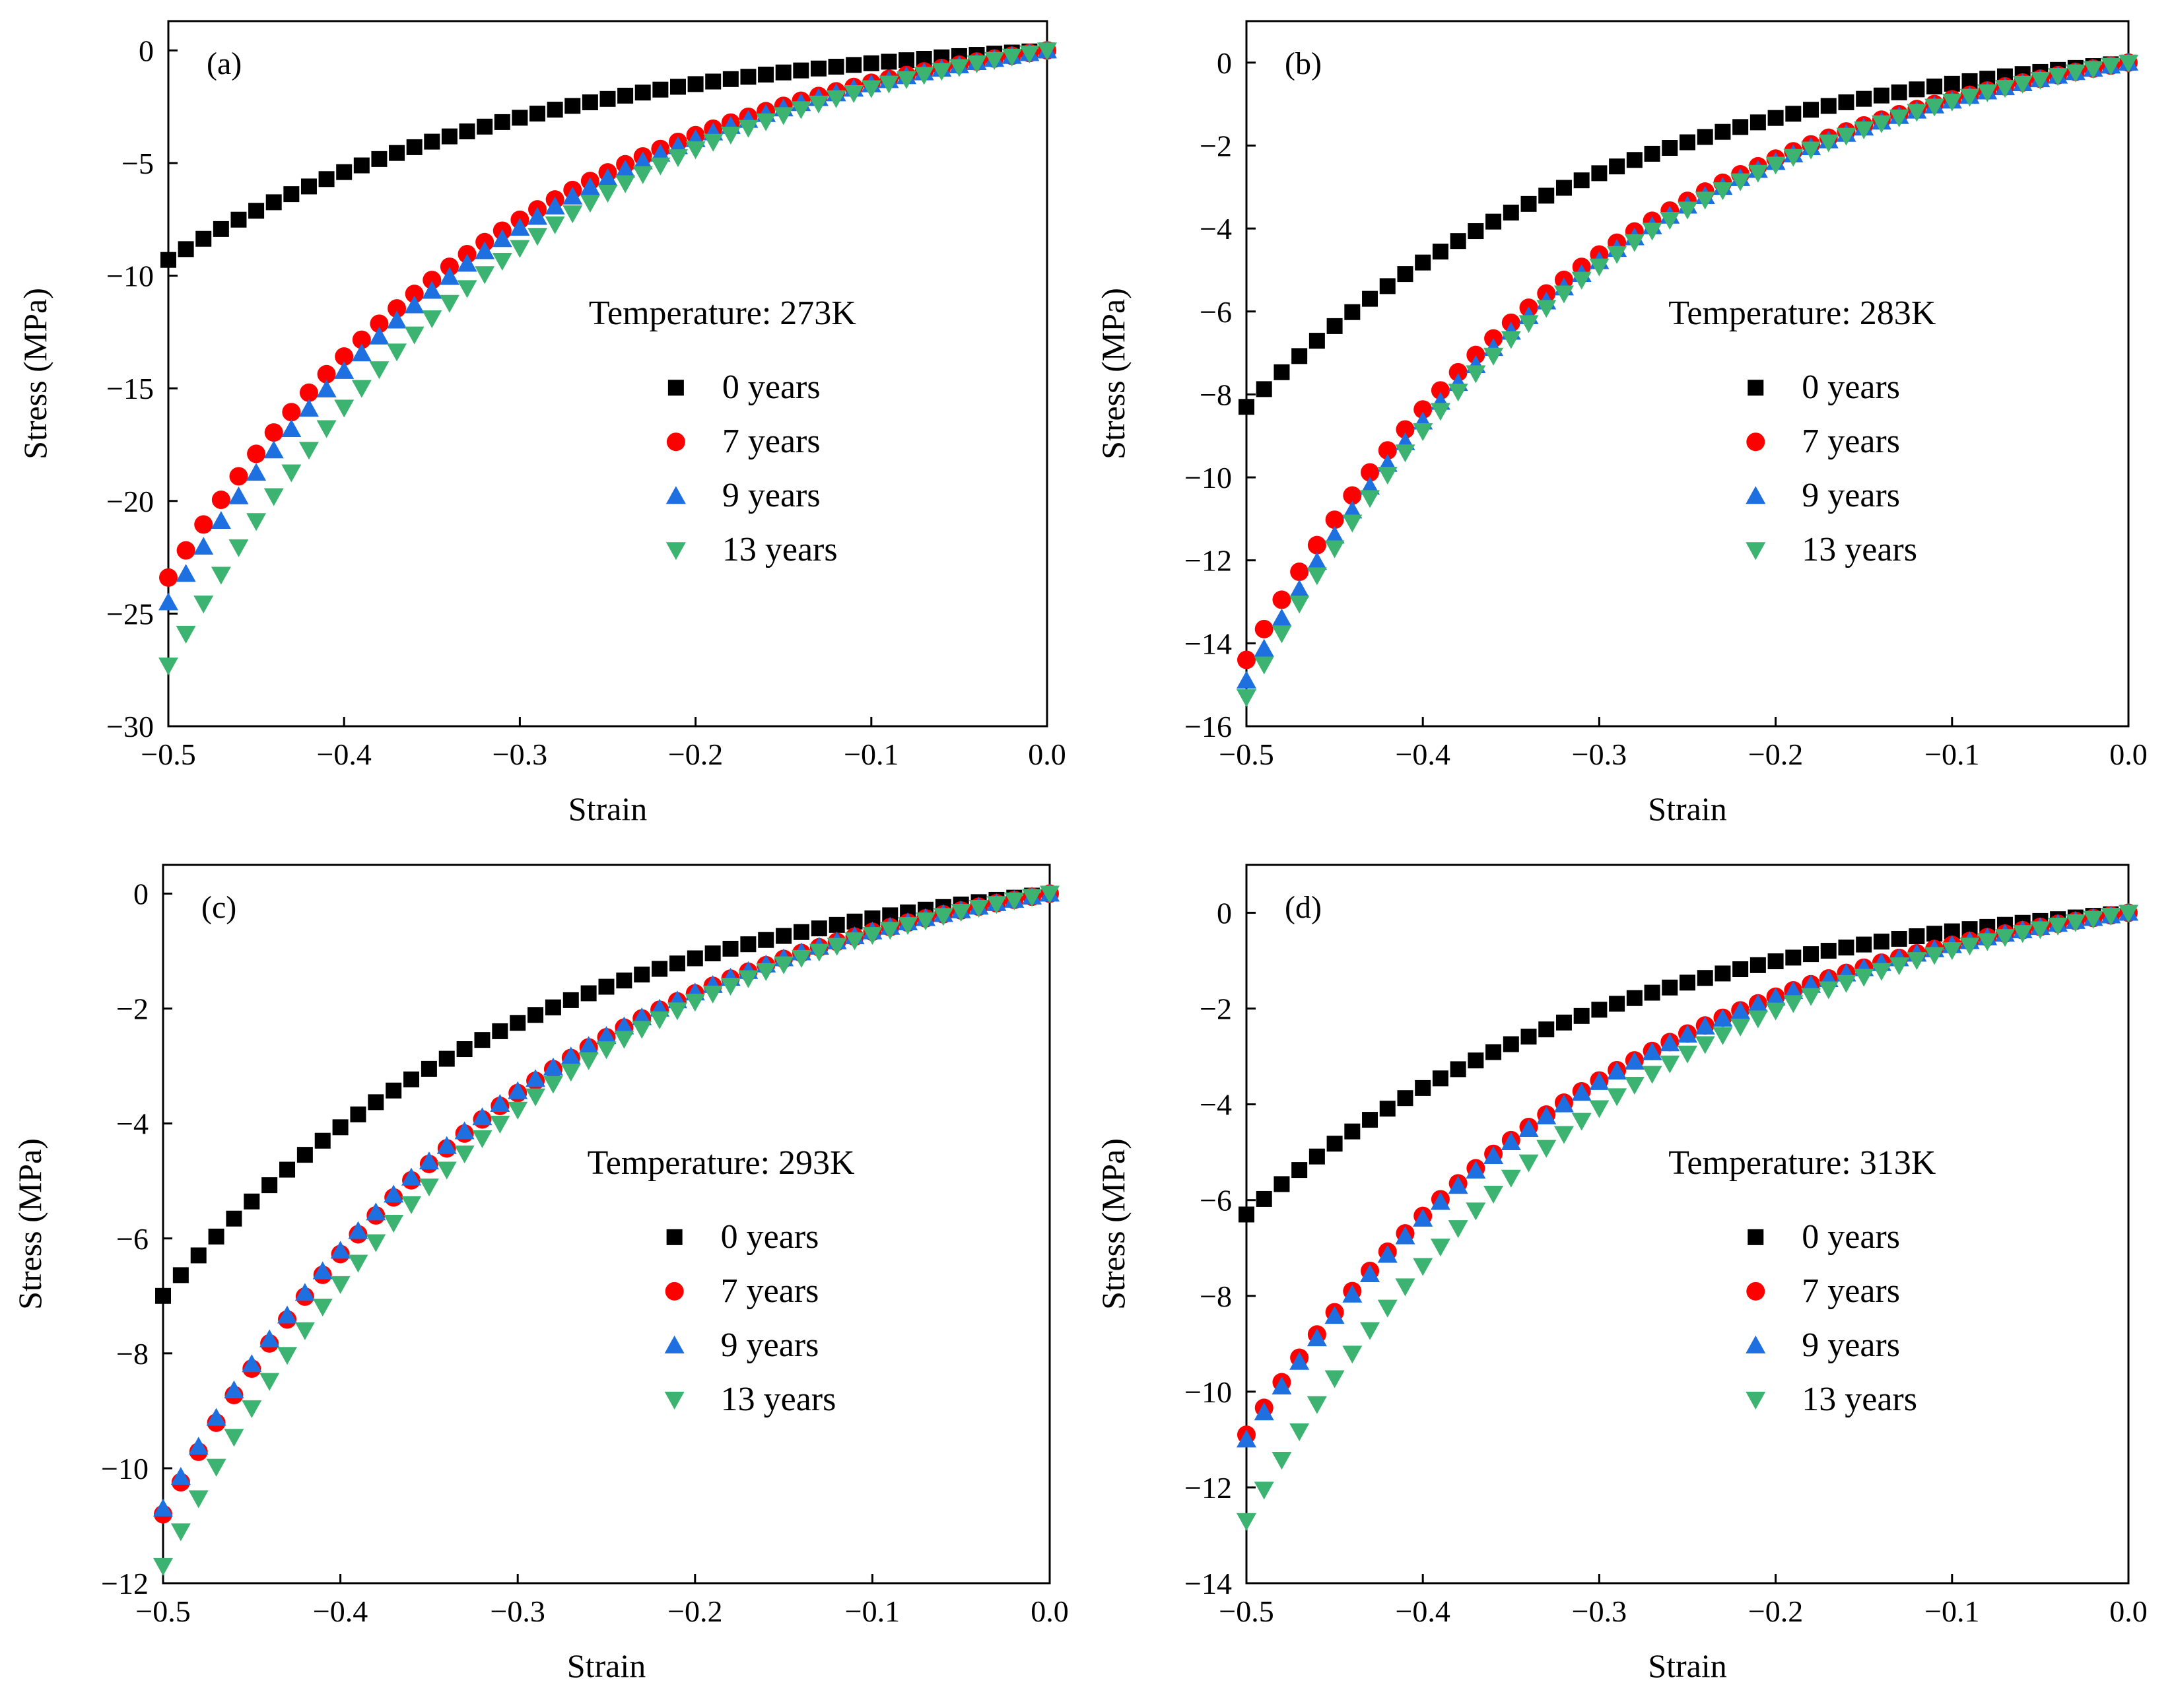  I want to click on y-tick-label: −14, so click(1208, 643).